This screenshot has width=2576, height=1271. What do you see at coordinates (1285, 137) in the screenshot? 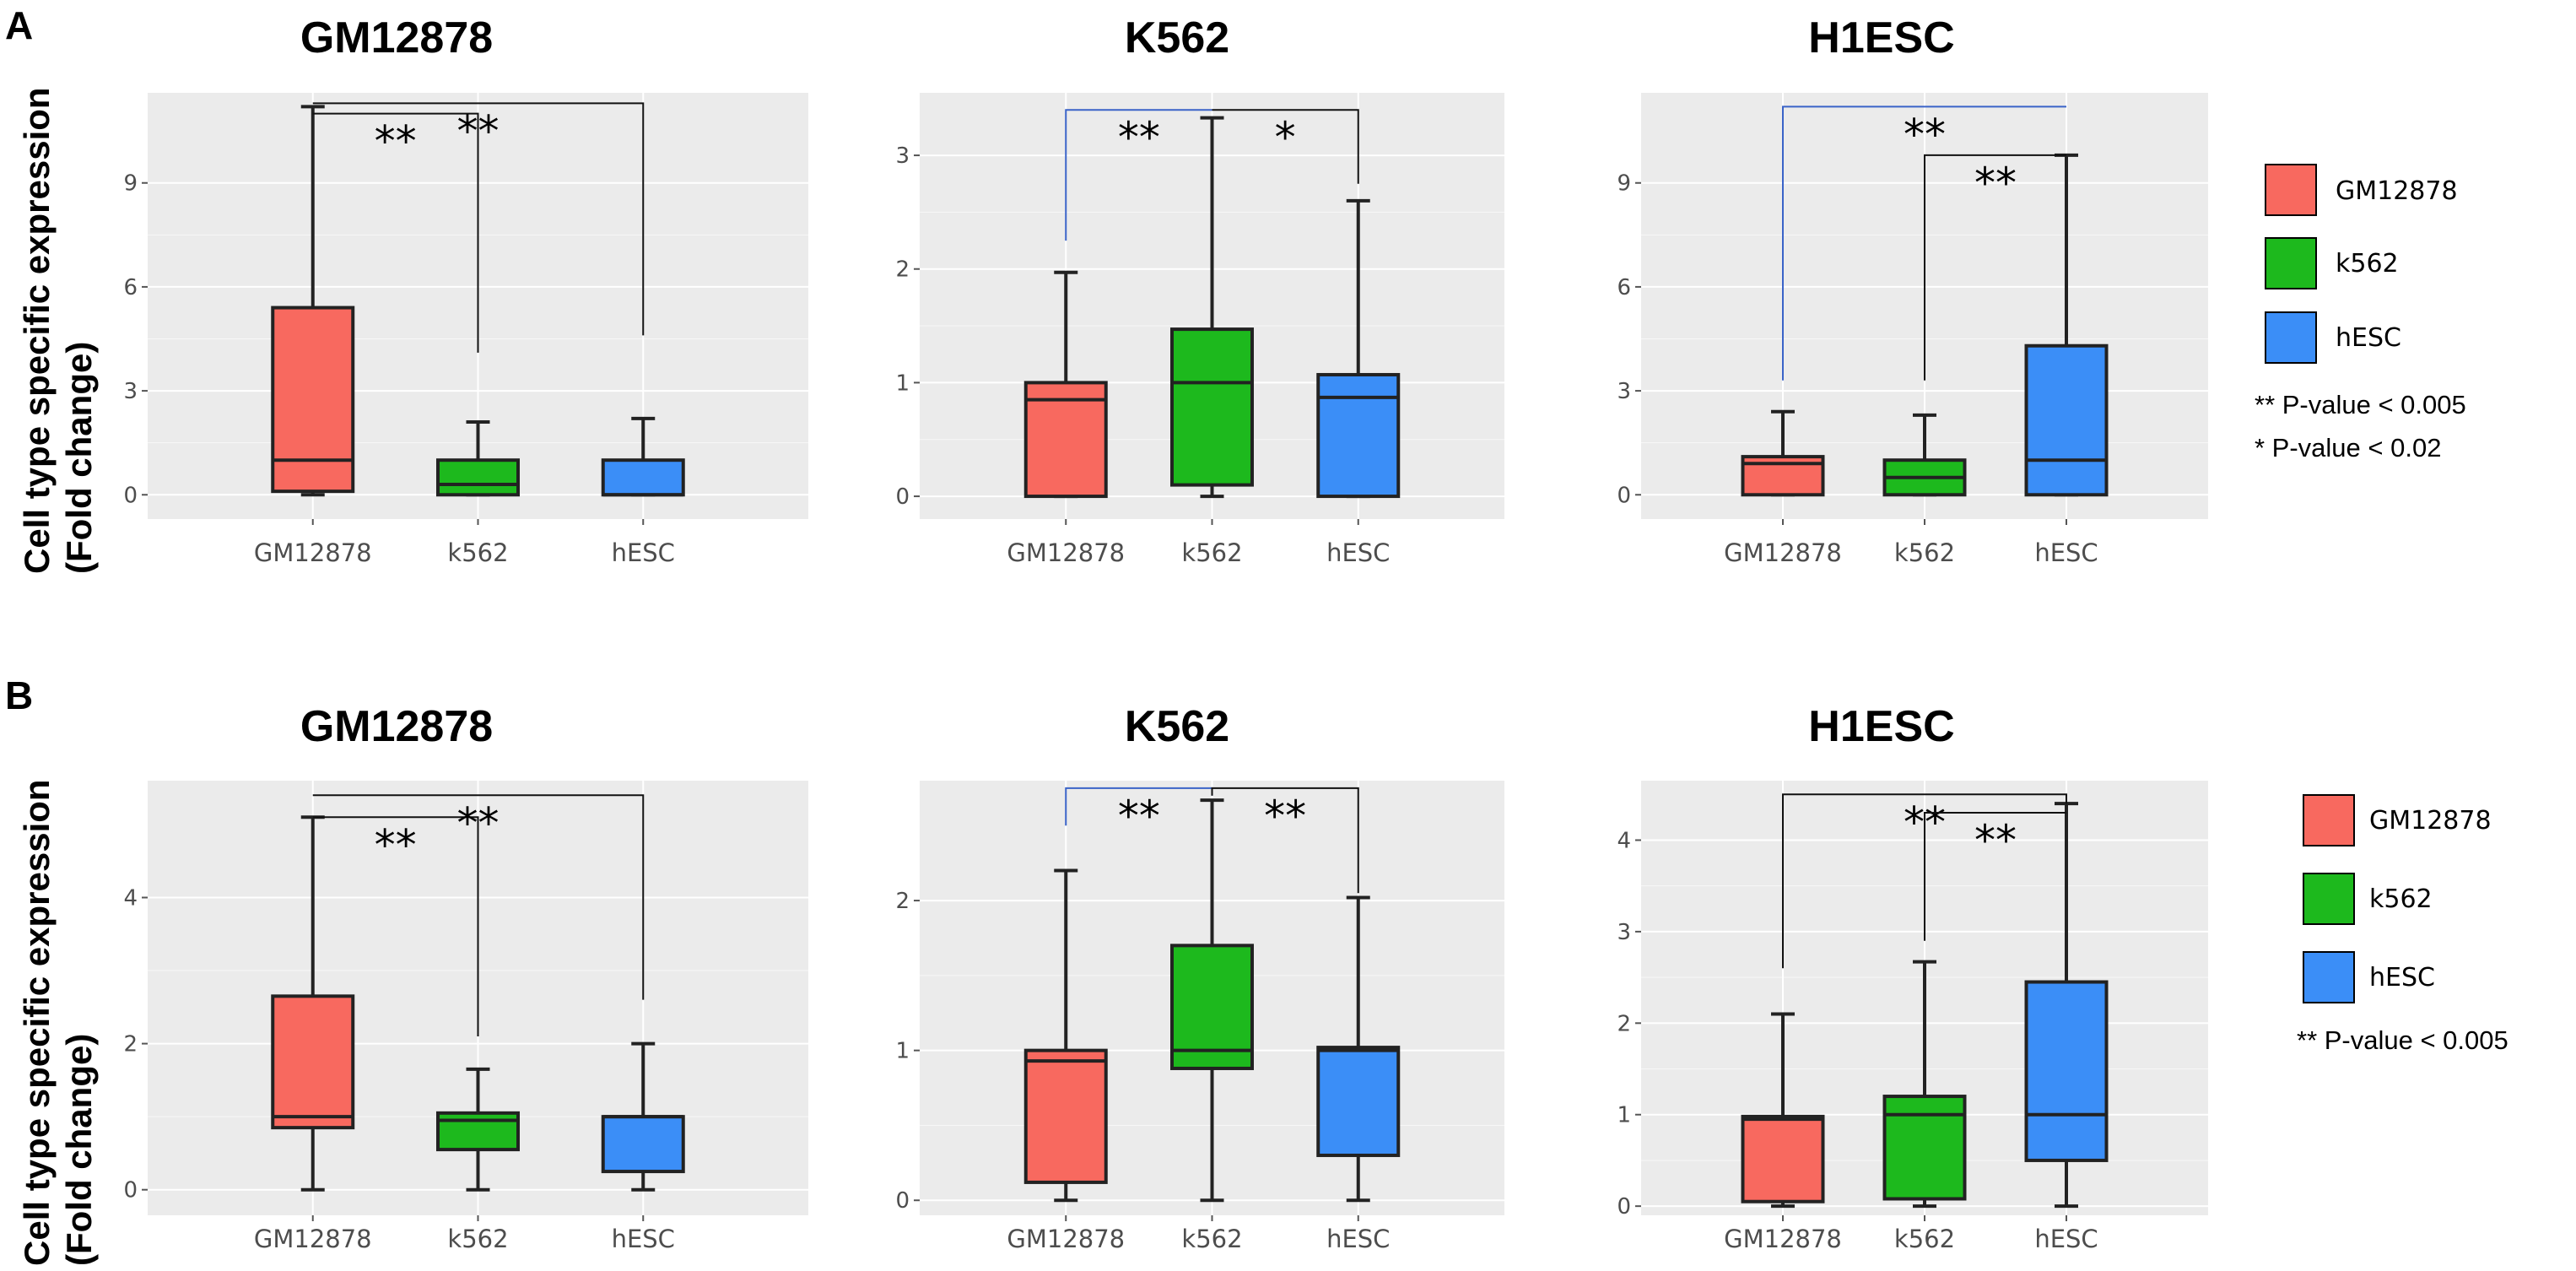
I see `significance-label-1: *` at bounding box center [1285, 137].